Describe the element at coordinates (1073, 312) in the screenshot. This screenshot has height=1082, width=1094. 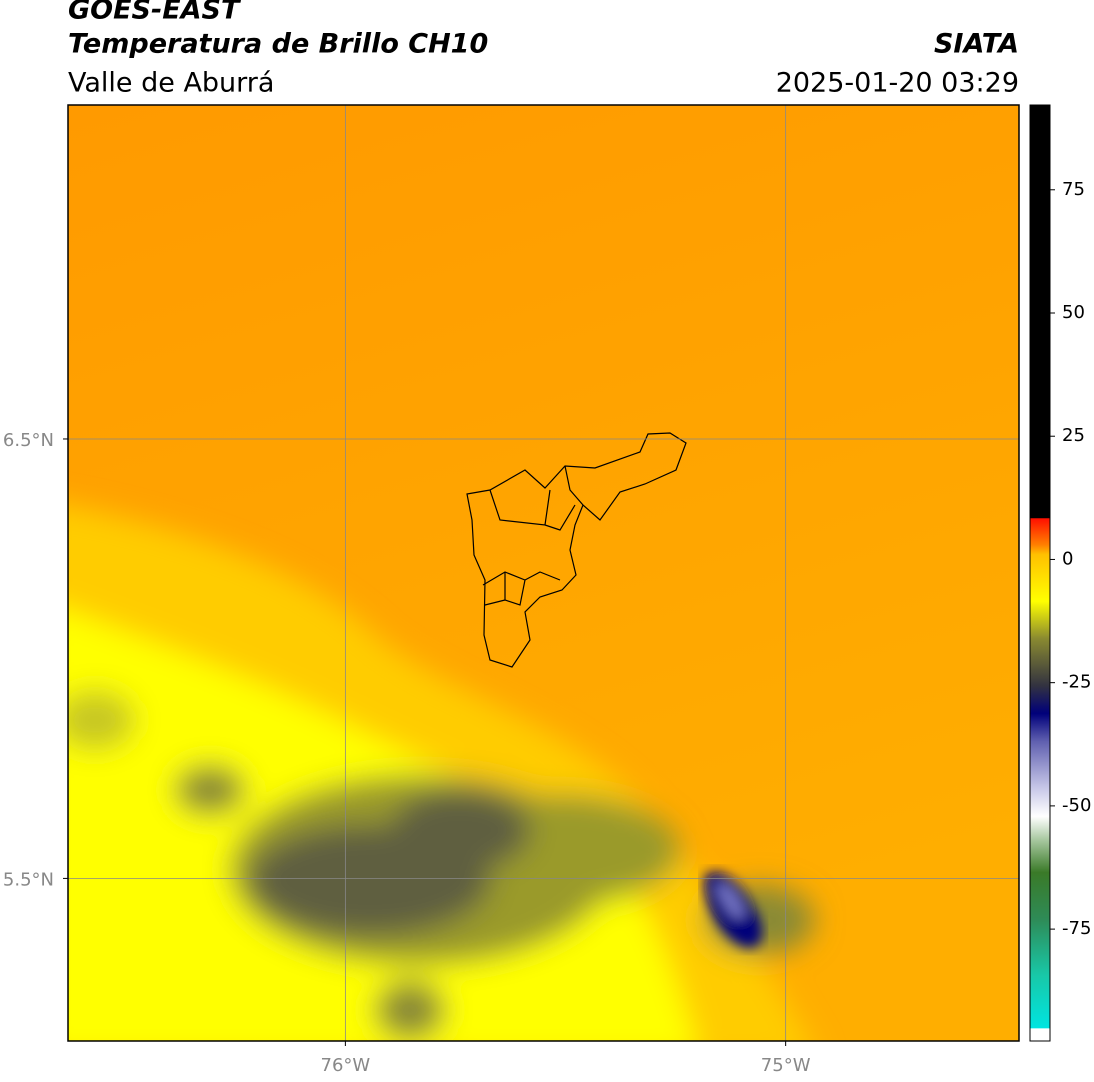
I see `colorbar-tick-label: 50` at that location.